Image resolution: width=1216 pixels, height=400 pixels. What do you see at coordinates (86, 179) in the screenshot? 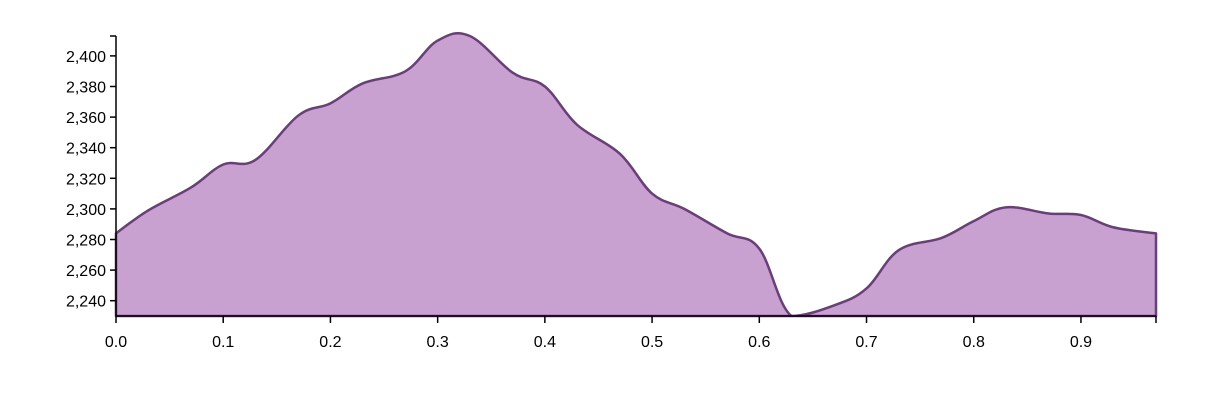
I see `y-tick-label: 2,320` at bounding box center [86, 179].